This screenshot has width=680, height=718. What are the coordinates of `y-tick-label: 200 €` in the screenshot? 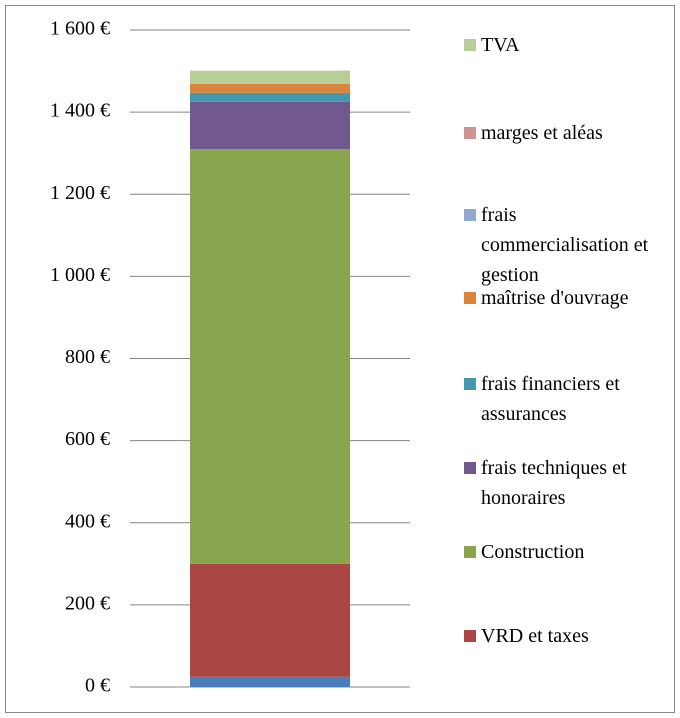 It's located at (87, 603).